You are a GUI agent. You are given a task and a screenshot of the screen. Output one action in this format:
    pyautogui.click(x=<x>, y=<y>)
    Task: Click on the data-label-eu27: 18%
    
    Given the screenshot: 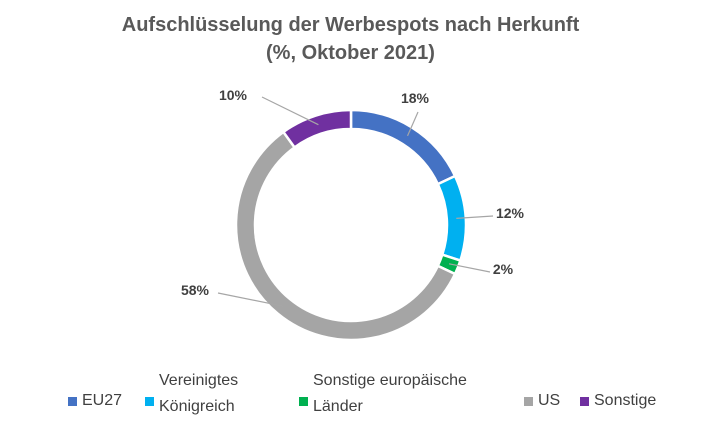 What is the action you would take?
    pyautogui.click(x=415, y=98)
    